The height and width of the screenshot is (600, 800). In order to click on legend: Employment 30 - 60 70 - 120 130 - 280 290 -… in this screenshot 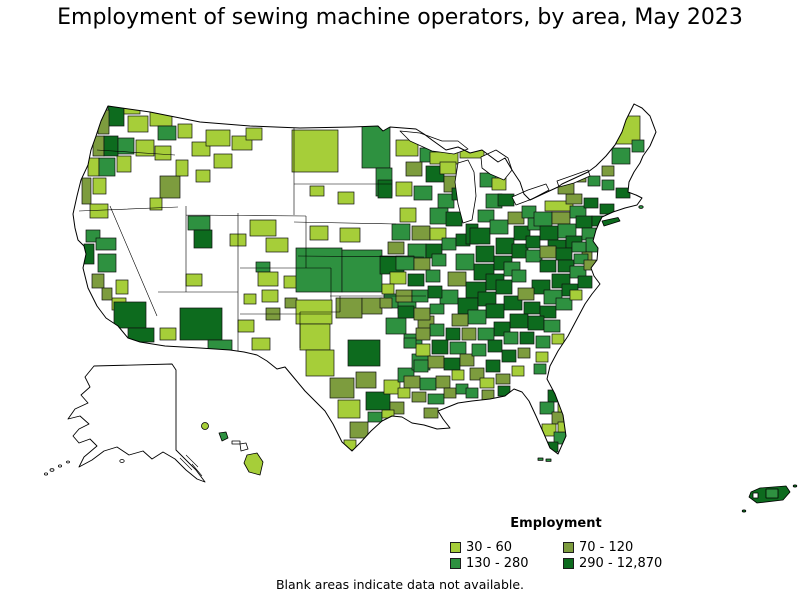, I will do `click(556, 543)`.